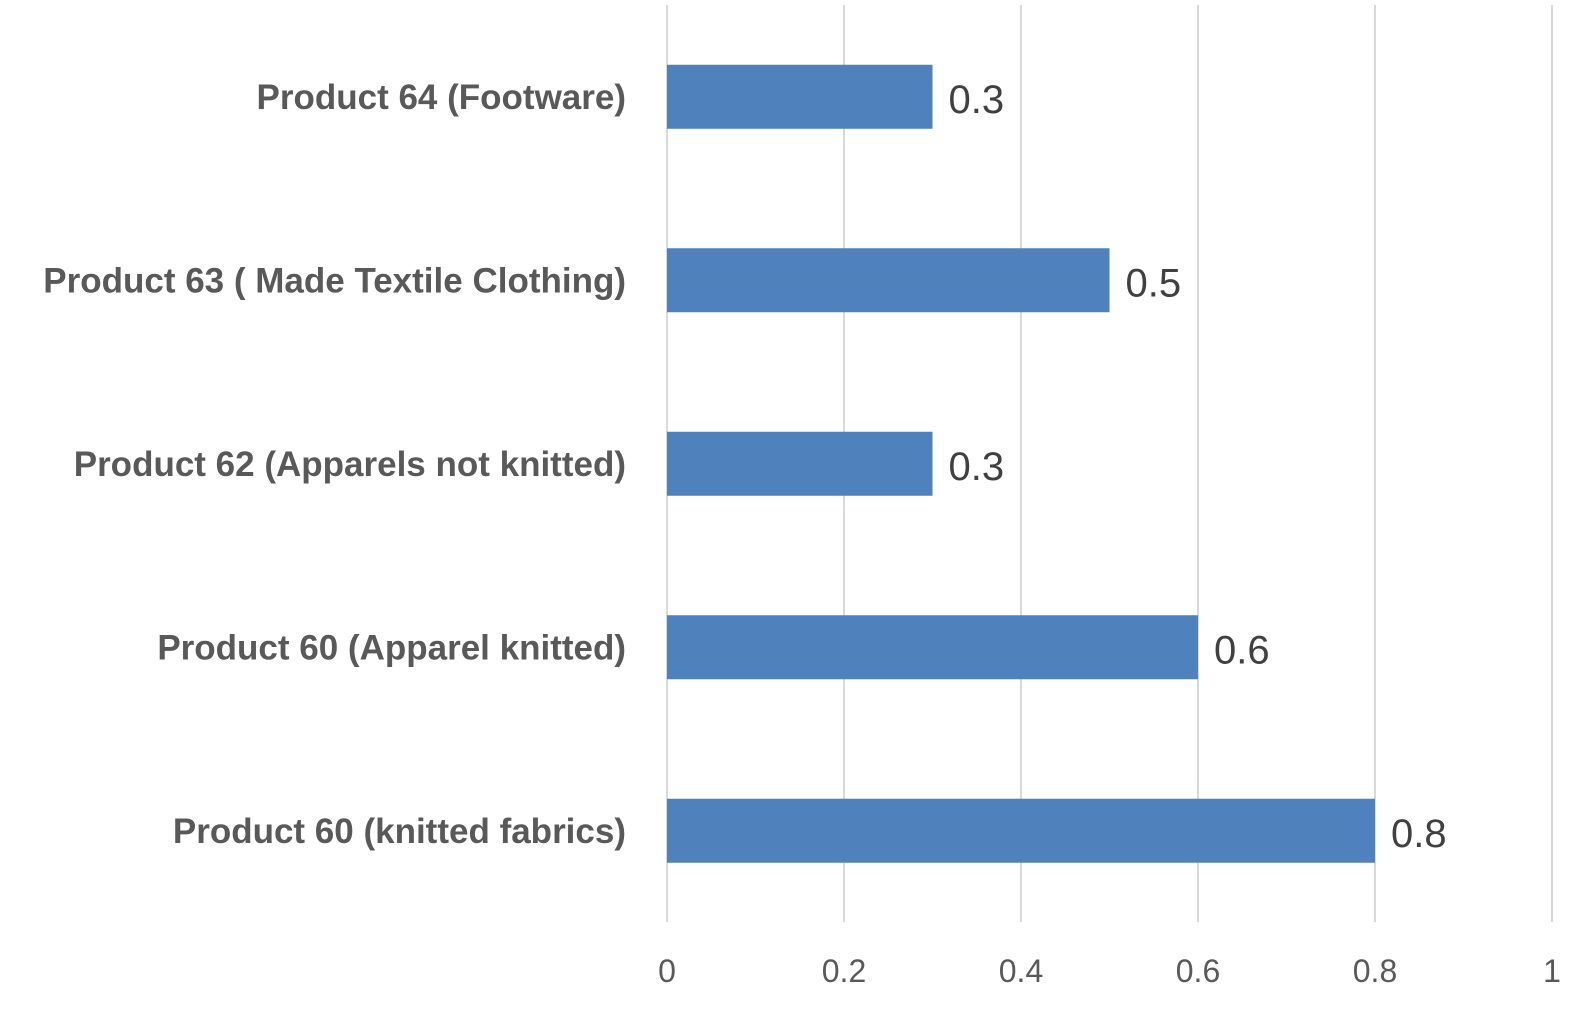 This screenshot has height=1014, width=1596. Describe the element at coordinates (1552, 971) in the screenshot. I see `x-tick-label: 1` at that location.